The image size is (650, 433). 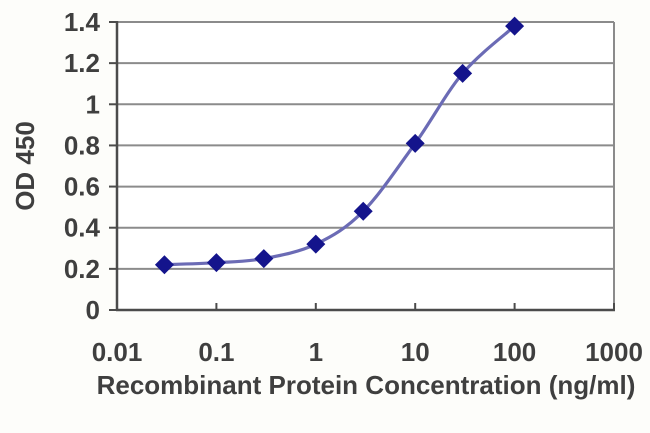 What do you see at coordinates (415, 352) in the screenshot?
I see `x-tick-label-10: 10` at bounding box center [415, 352].